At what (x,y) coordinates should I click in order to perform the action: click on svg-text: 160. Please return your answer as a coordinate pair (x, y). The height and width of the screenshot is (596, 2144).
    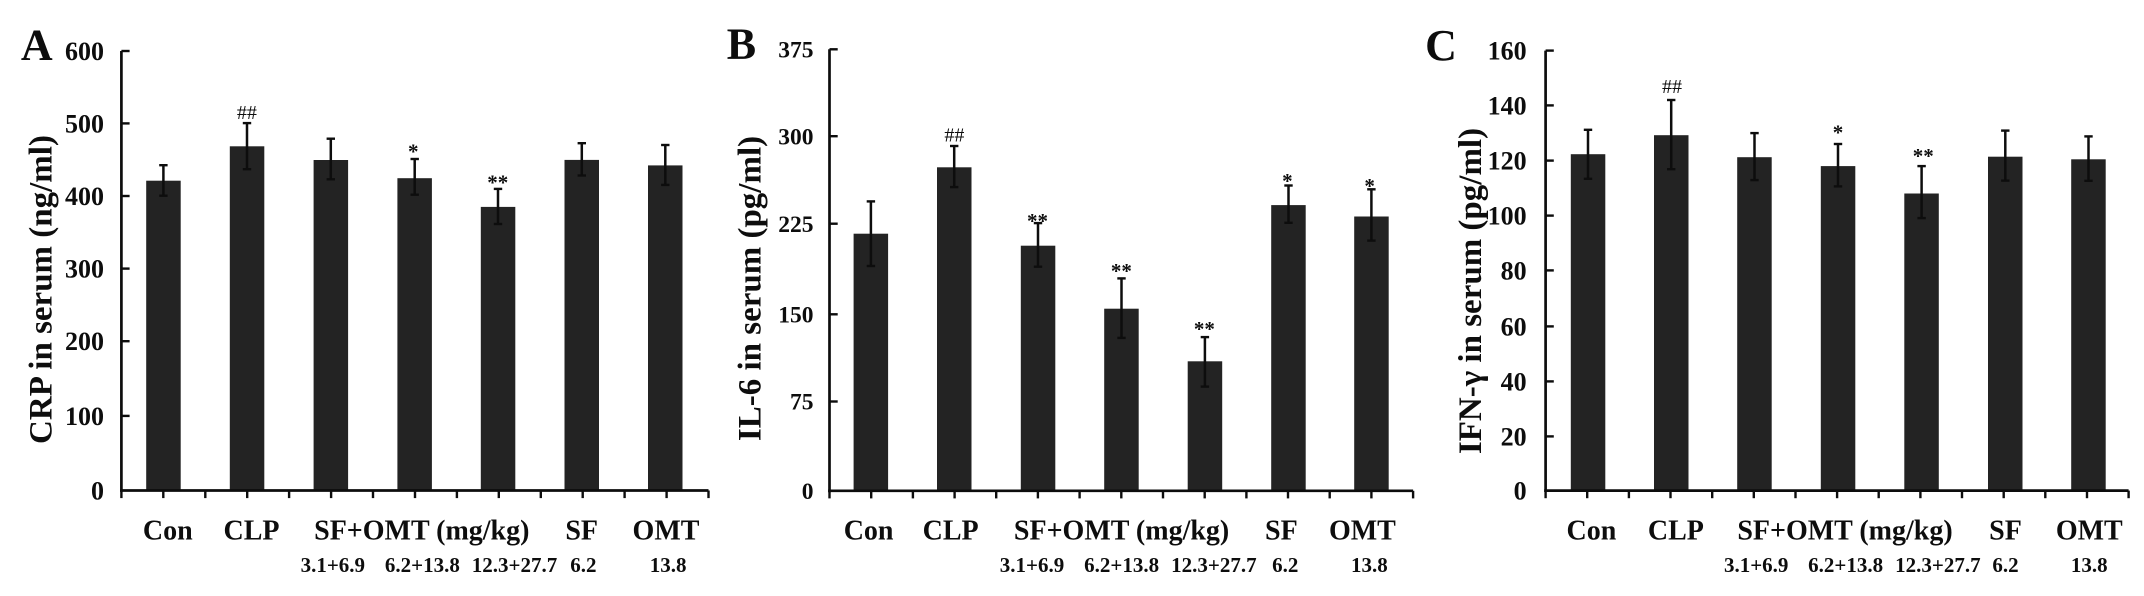
    Looking at the image, I should click on (1507, 51).